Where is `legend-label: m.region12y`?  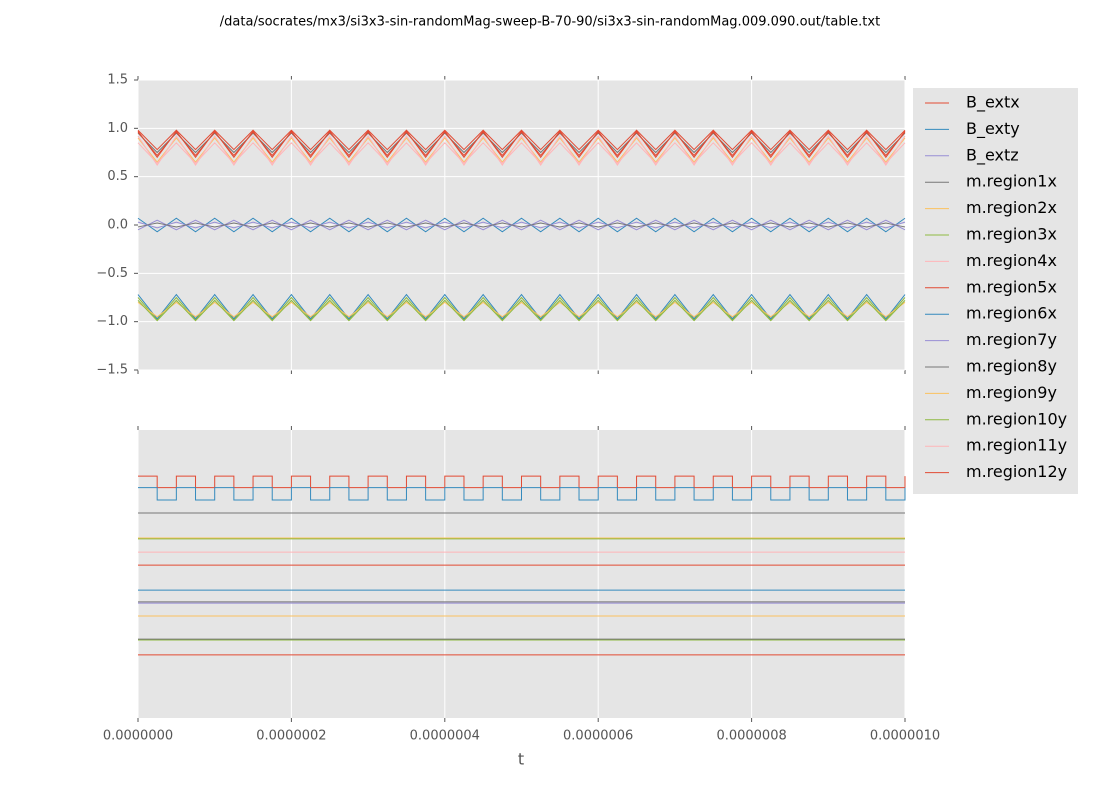 legend-label: m.region12y is located at coordinates (1016, 471).